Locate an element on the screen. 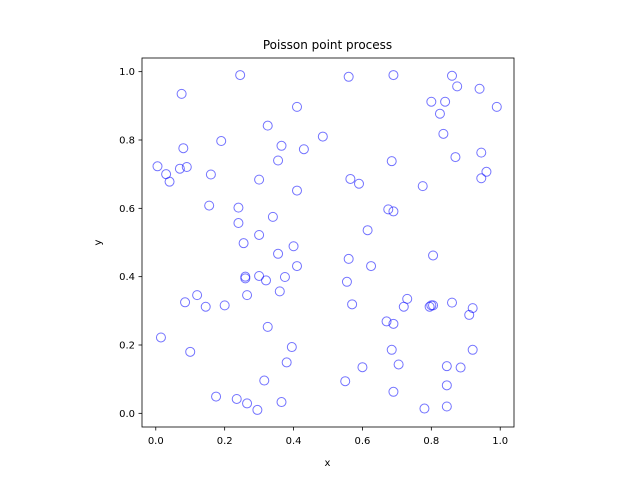 The height and width of the screenshot is (480, 640). x-tick-label-3: 0.6 is located at coordinates (362, 441).